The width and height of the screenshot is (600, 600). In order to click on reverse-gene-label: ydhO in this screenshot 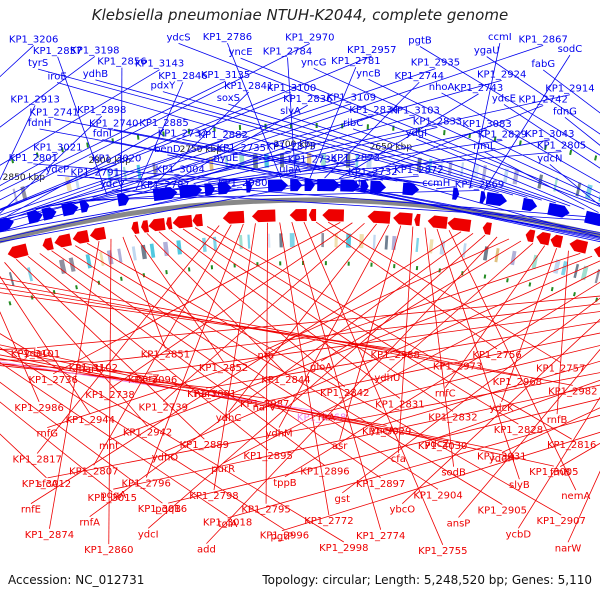, I will do `click(165, 457)`.